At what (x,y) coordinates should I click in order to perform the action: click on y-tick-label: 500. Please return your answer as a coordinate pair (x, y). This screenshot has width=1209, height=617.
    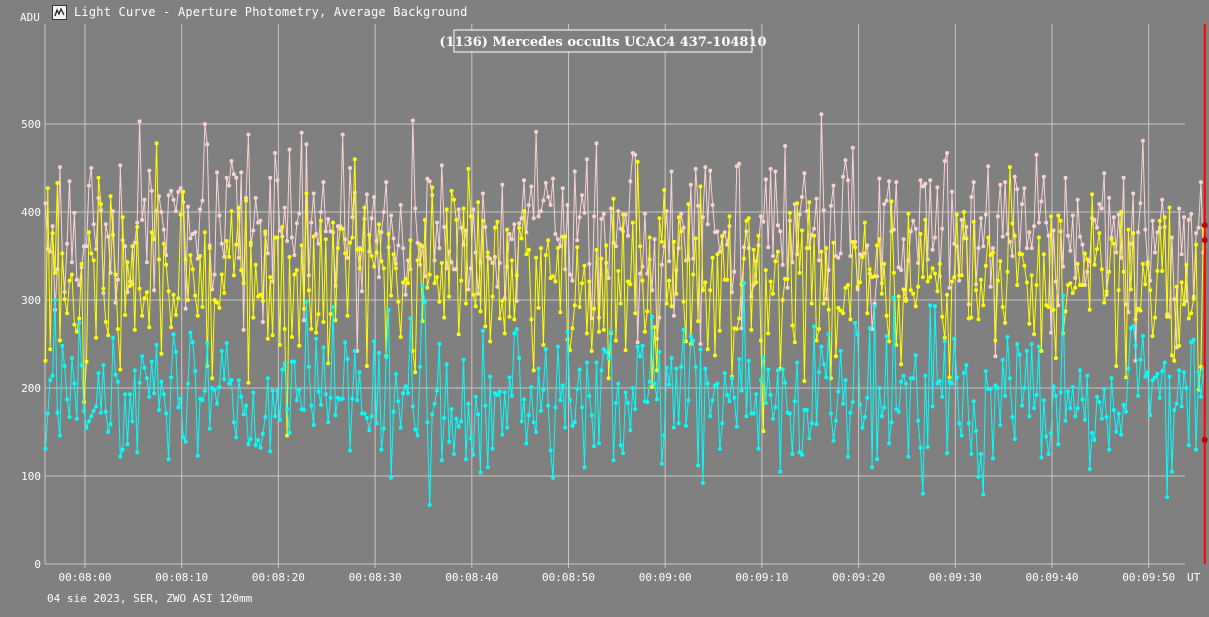
    Looking at the image, I should click on (31, 124).